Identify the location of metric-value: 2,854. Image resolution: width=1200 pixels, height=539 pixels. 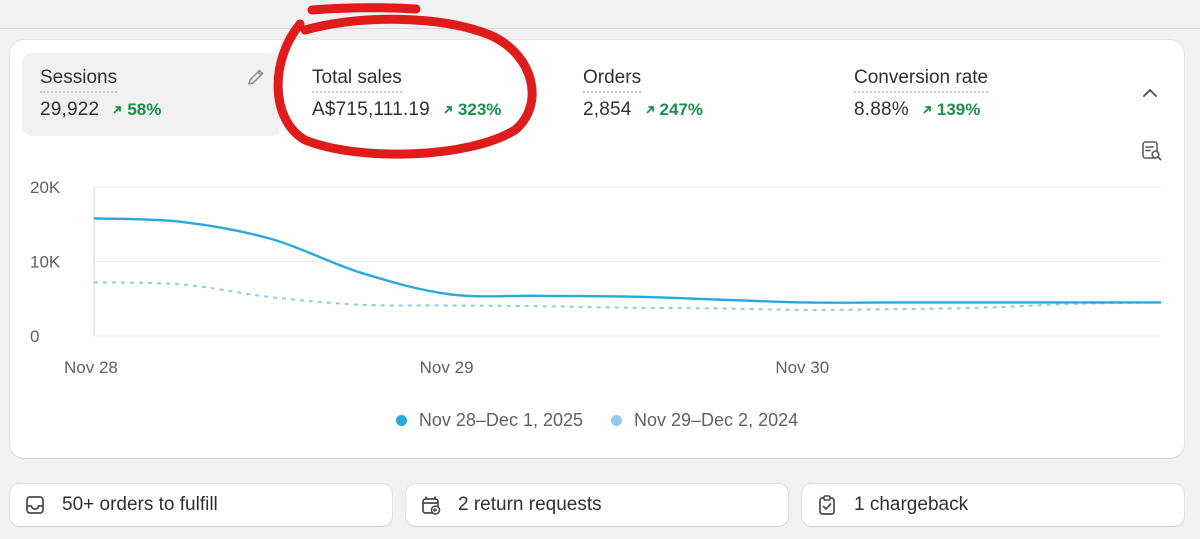
(607, 109).